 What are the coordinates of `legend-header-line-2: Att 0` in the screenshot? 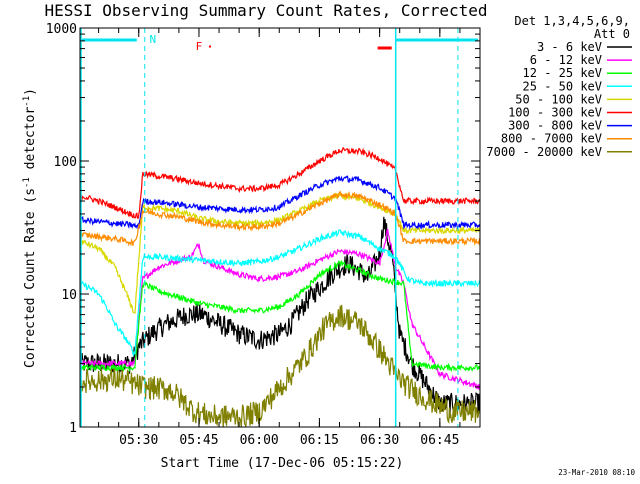 It's located at (612, 34).